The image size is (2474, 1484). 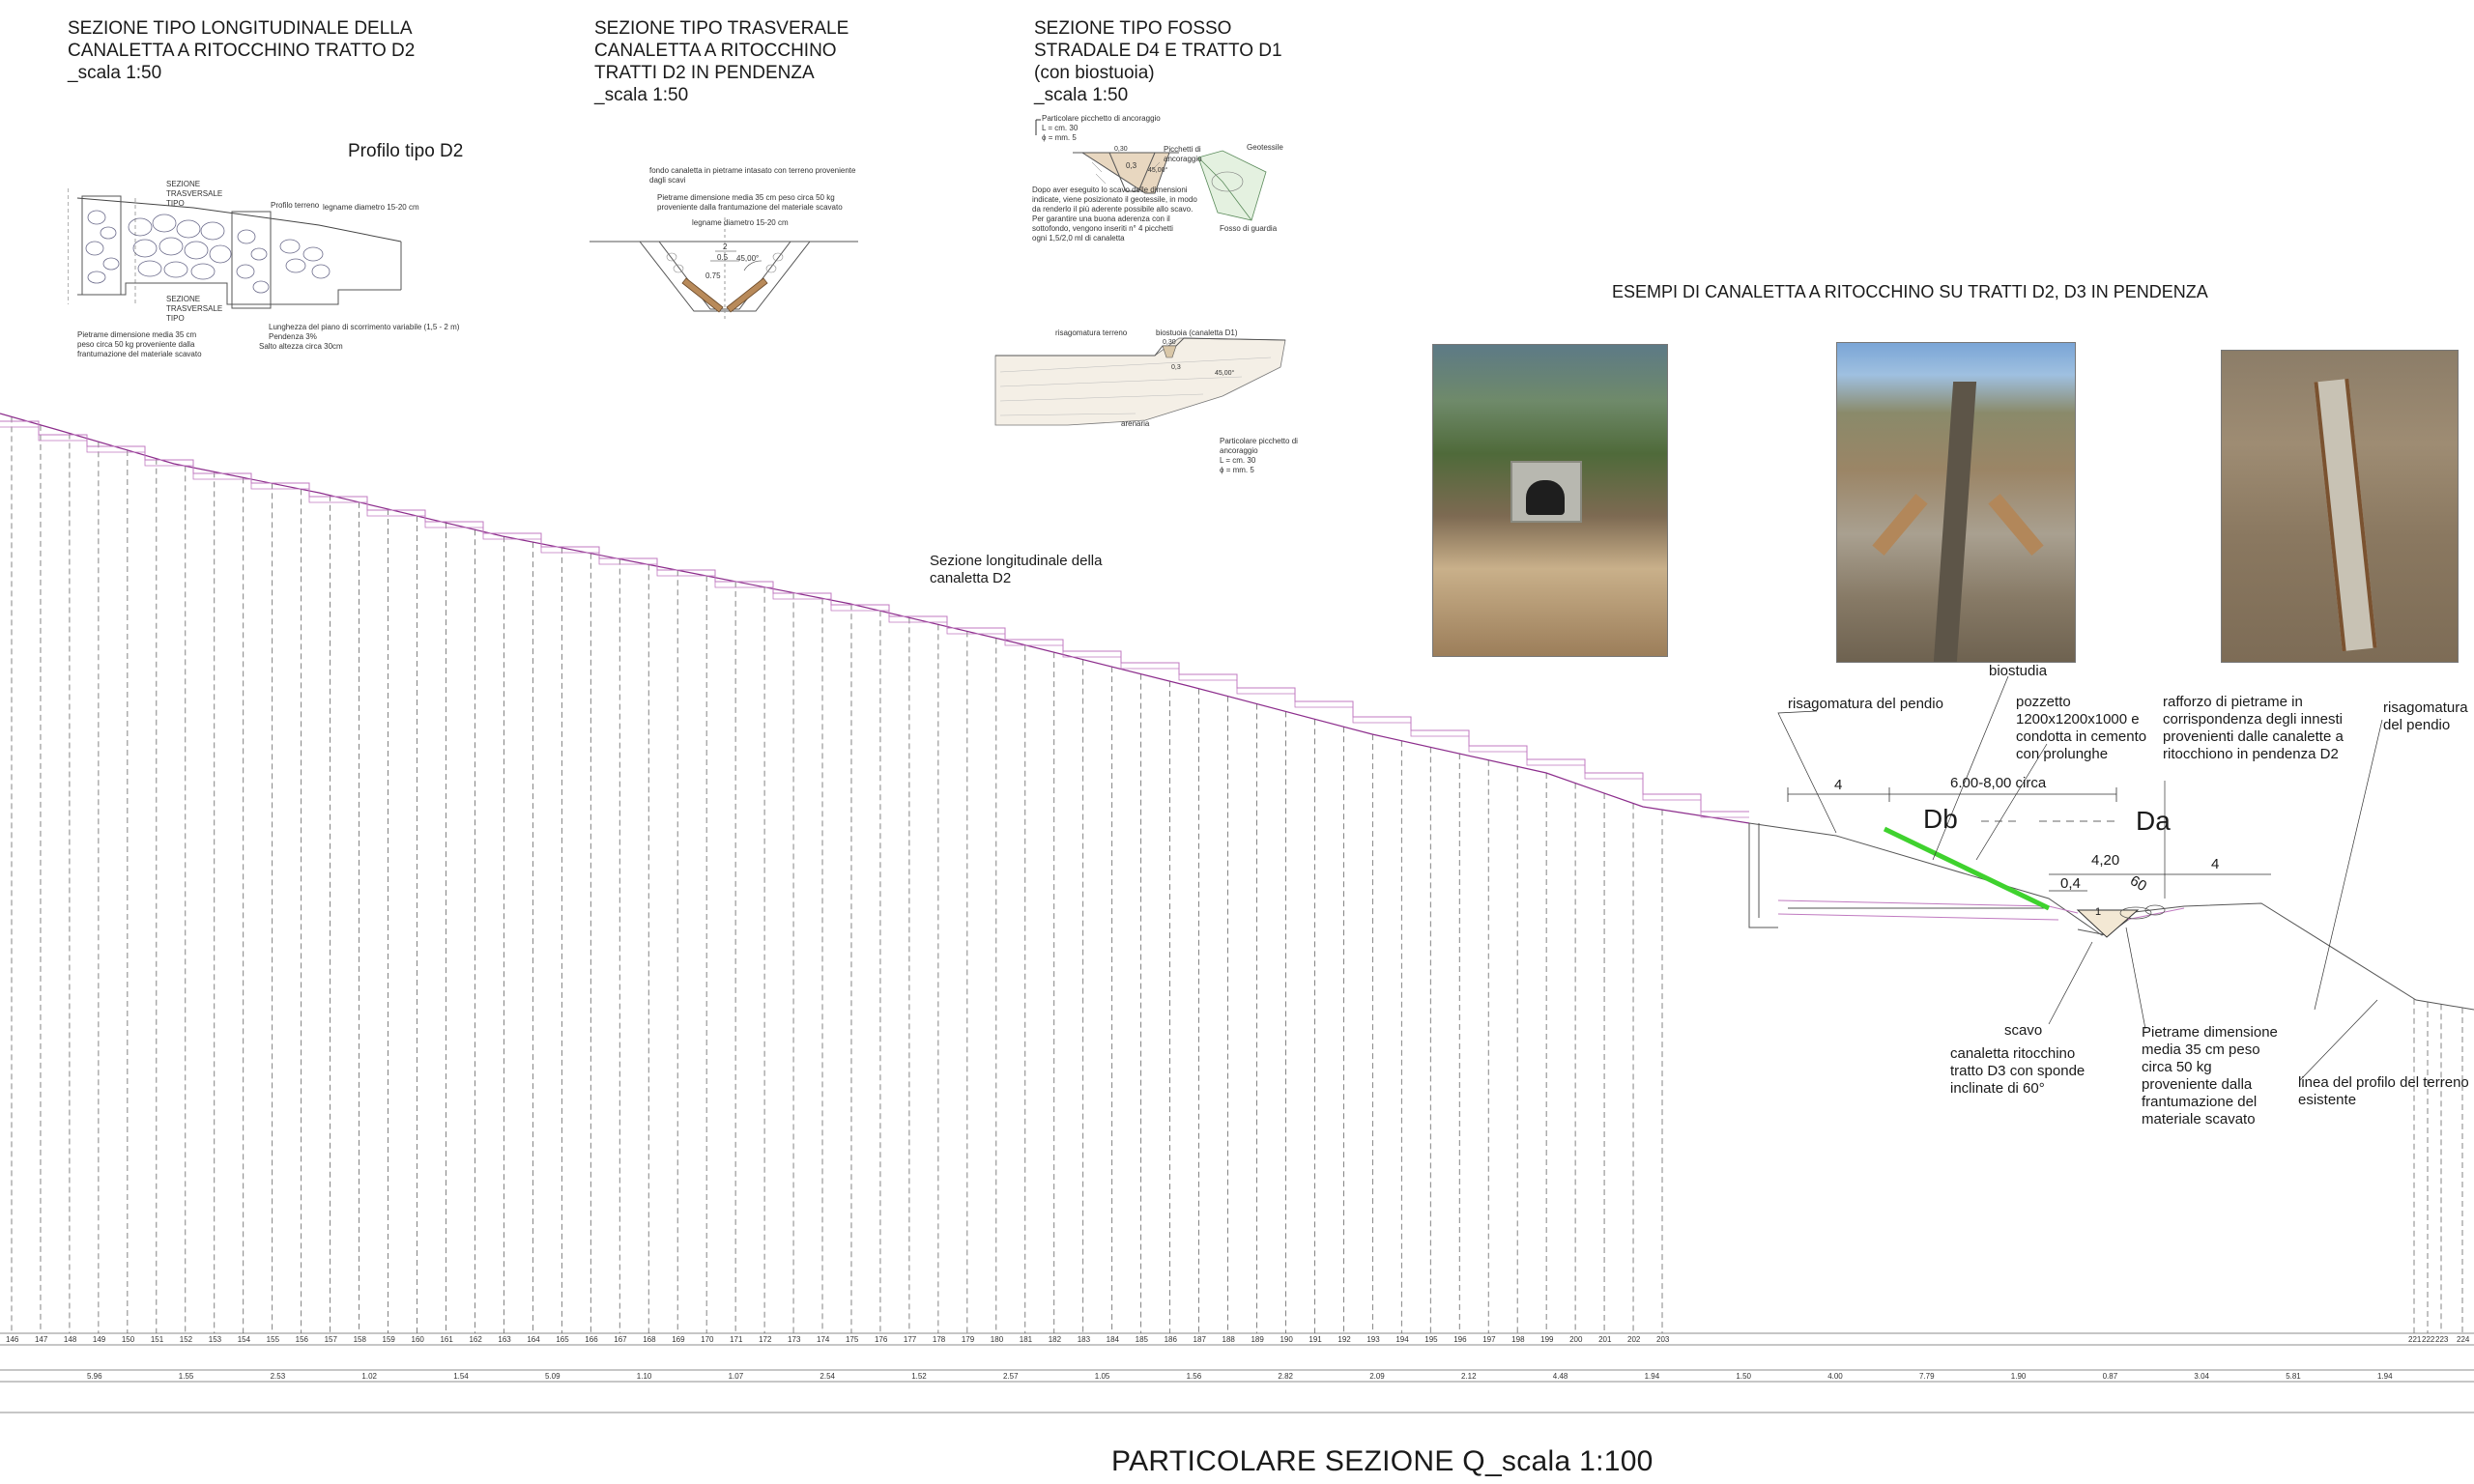 What do you see at coordinates (1158, 170) in the screenshot?
I see `d3-dim-angle: 45,00°` at bounding box center [1158, 170].